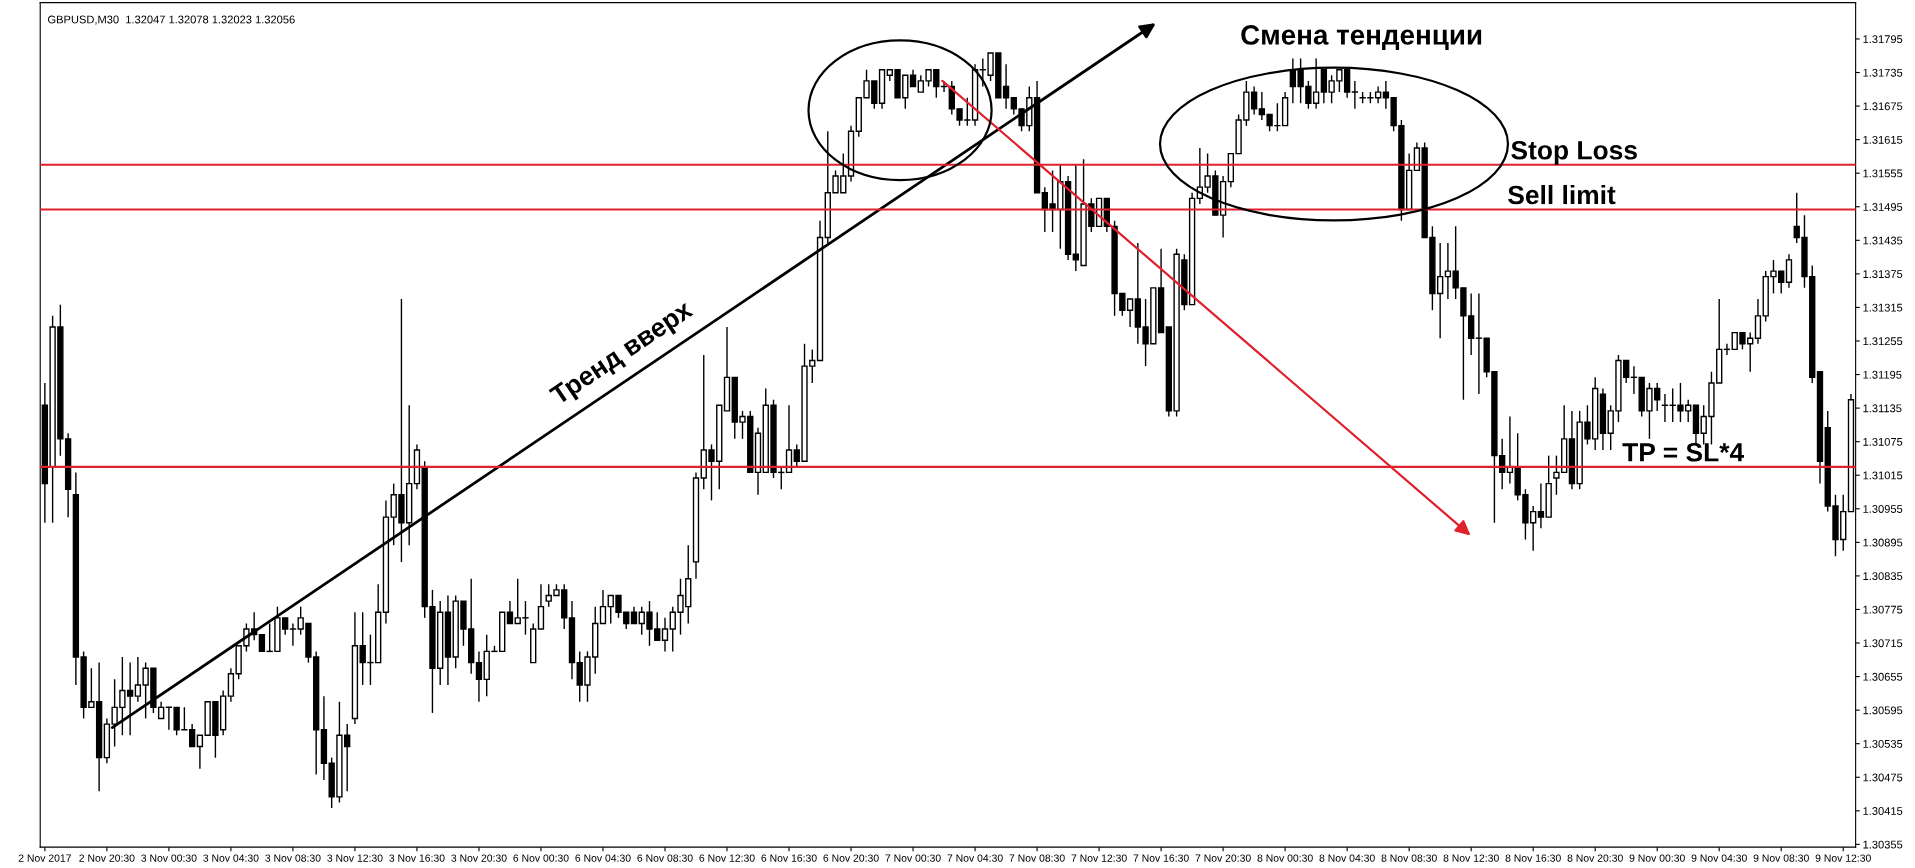 This screenshot has width=1915, height=868. Describe the element at coordinates (1223, 858) in the screenshot. I see `x-tick-label: 7 Nov 20:30` at that location.